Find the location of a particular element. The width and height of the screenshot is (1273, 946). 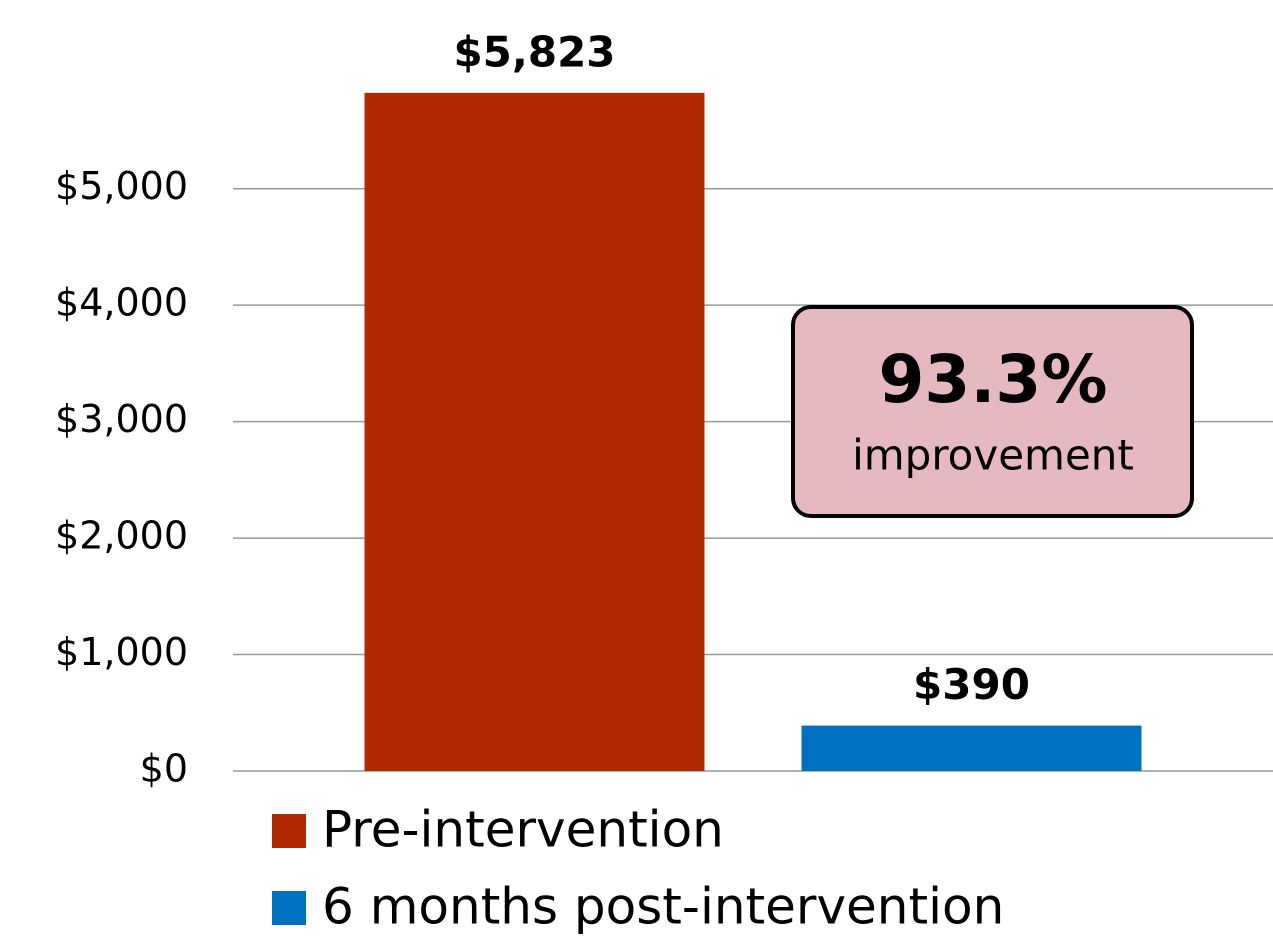

y-tick-label: $0 is located at coordinates (164, 769).